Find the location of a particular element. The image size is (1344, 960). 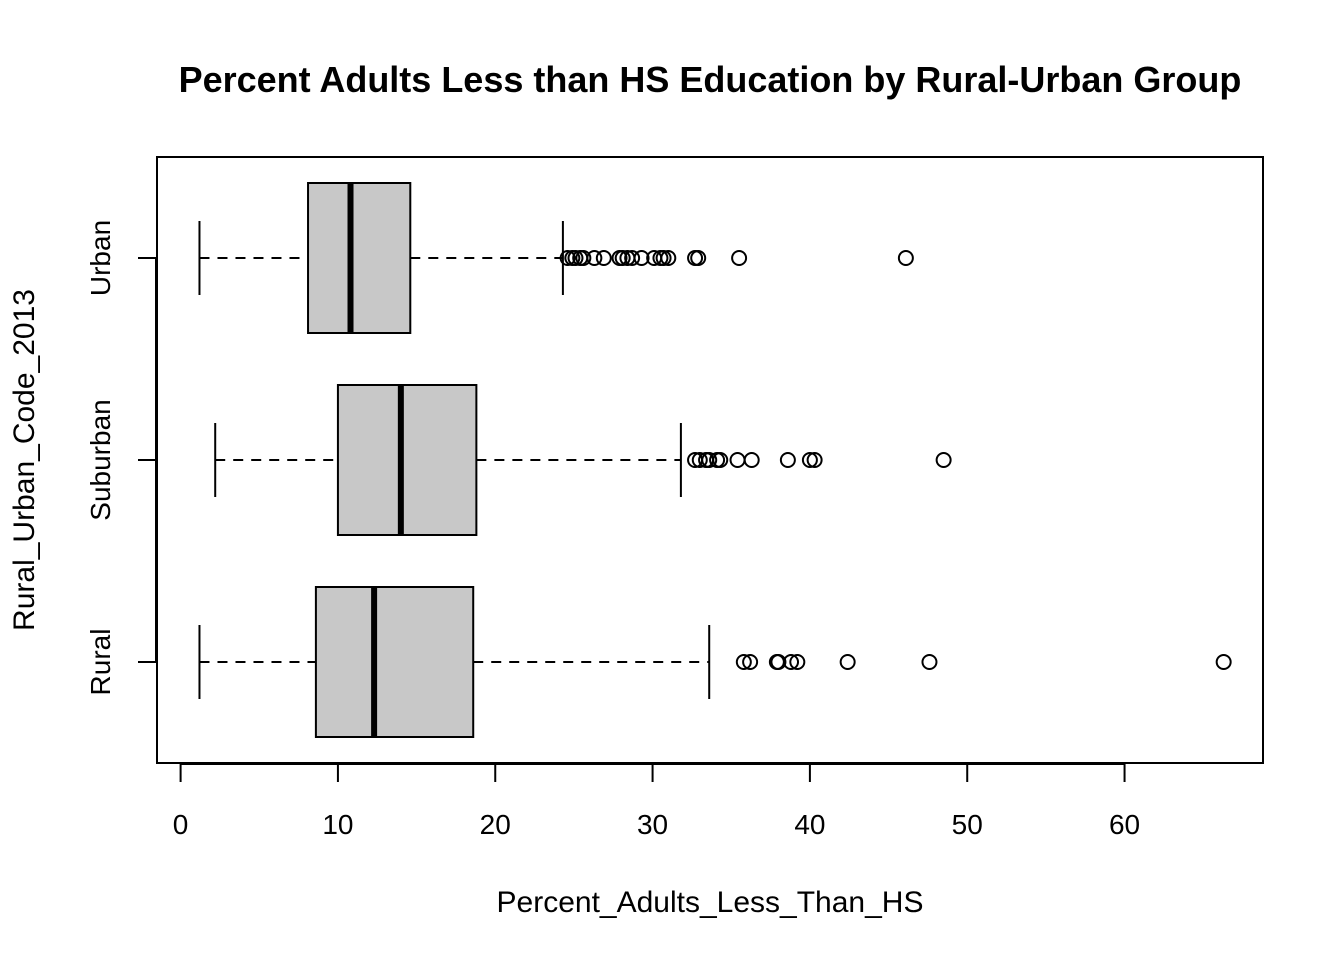

y-tick-label: Rural is located at coordinates (100, 662).